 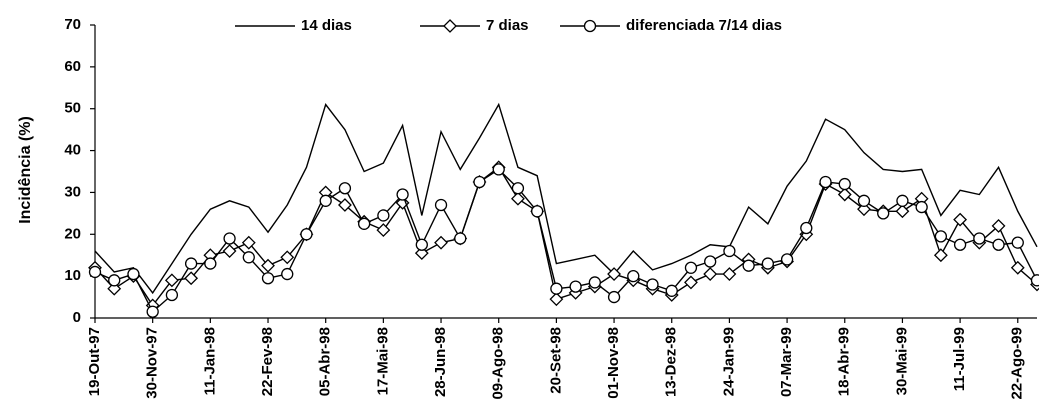 What do you see at coordinates (72, 233) in the screenshot?
I see `y-tick-label: 20` at bounding box center [72, 233].